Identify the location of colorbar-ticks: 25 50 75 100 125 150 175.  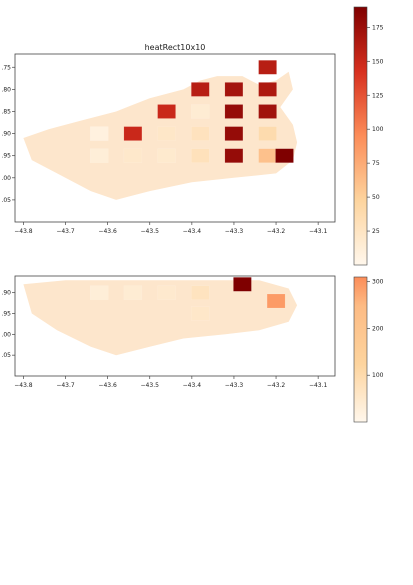
(375, 129).